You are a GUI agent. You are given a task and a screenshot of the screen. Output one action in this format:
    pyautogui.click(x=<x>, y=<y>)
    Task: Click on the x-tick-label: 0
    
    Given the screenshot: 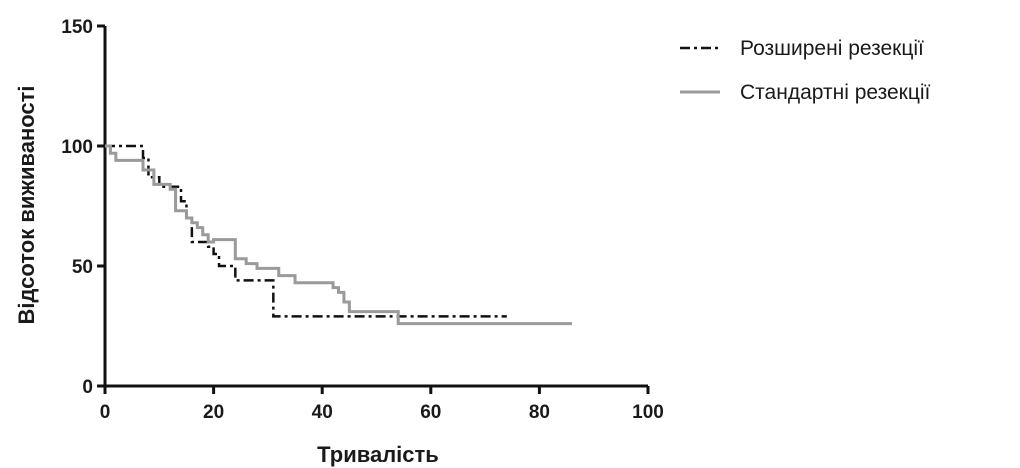 What is the action you would take?
    pyautogui.click(x=105, y=412)
    